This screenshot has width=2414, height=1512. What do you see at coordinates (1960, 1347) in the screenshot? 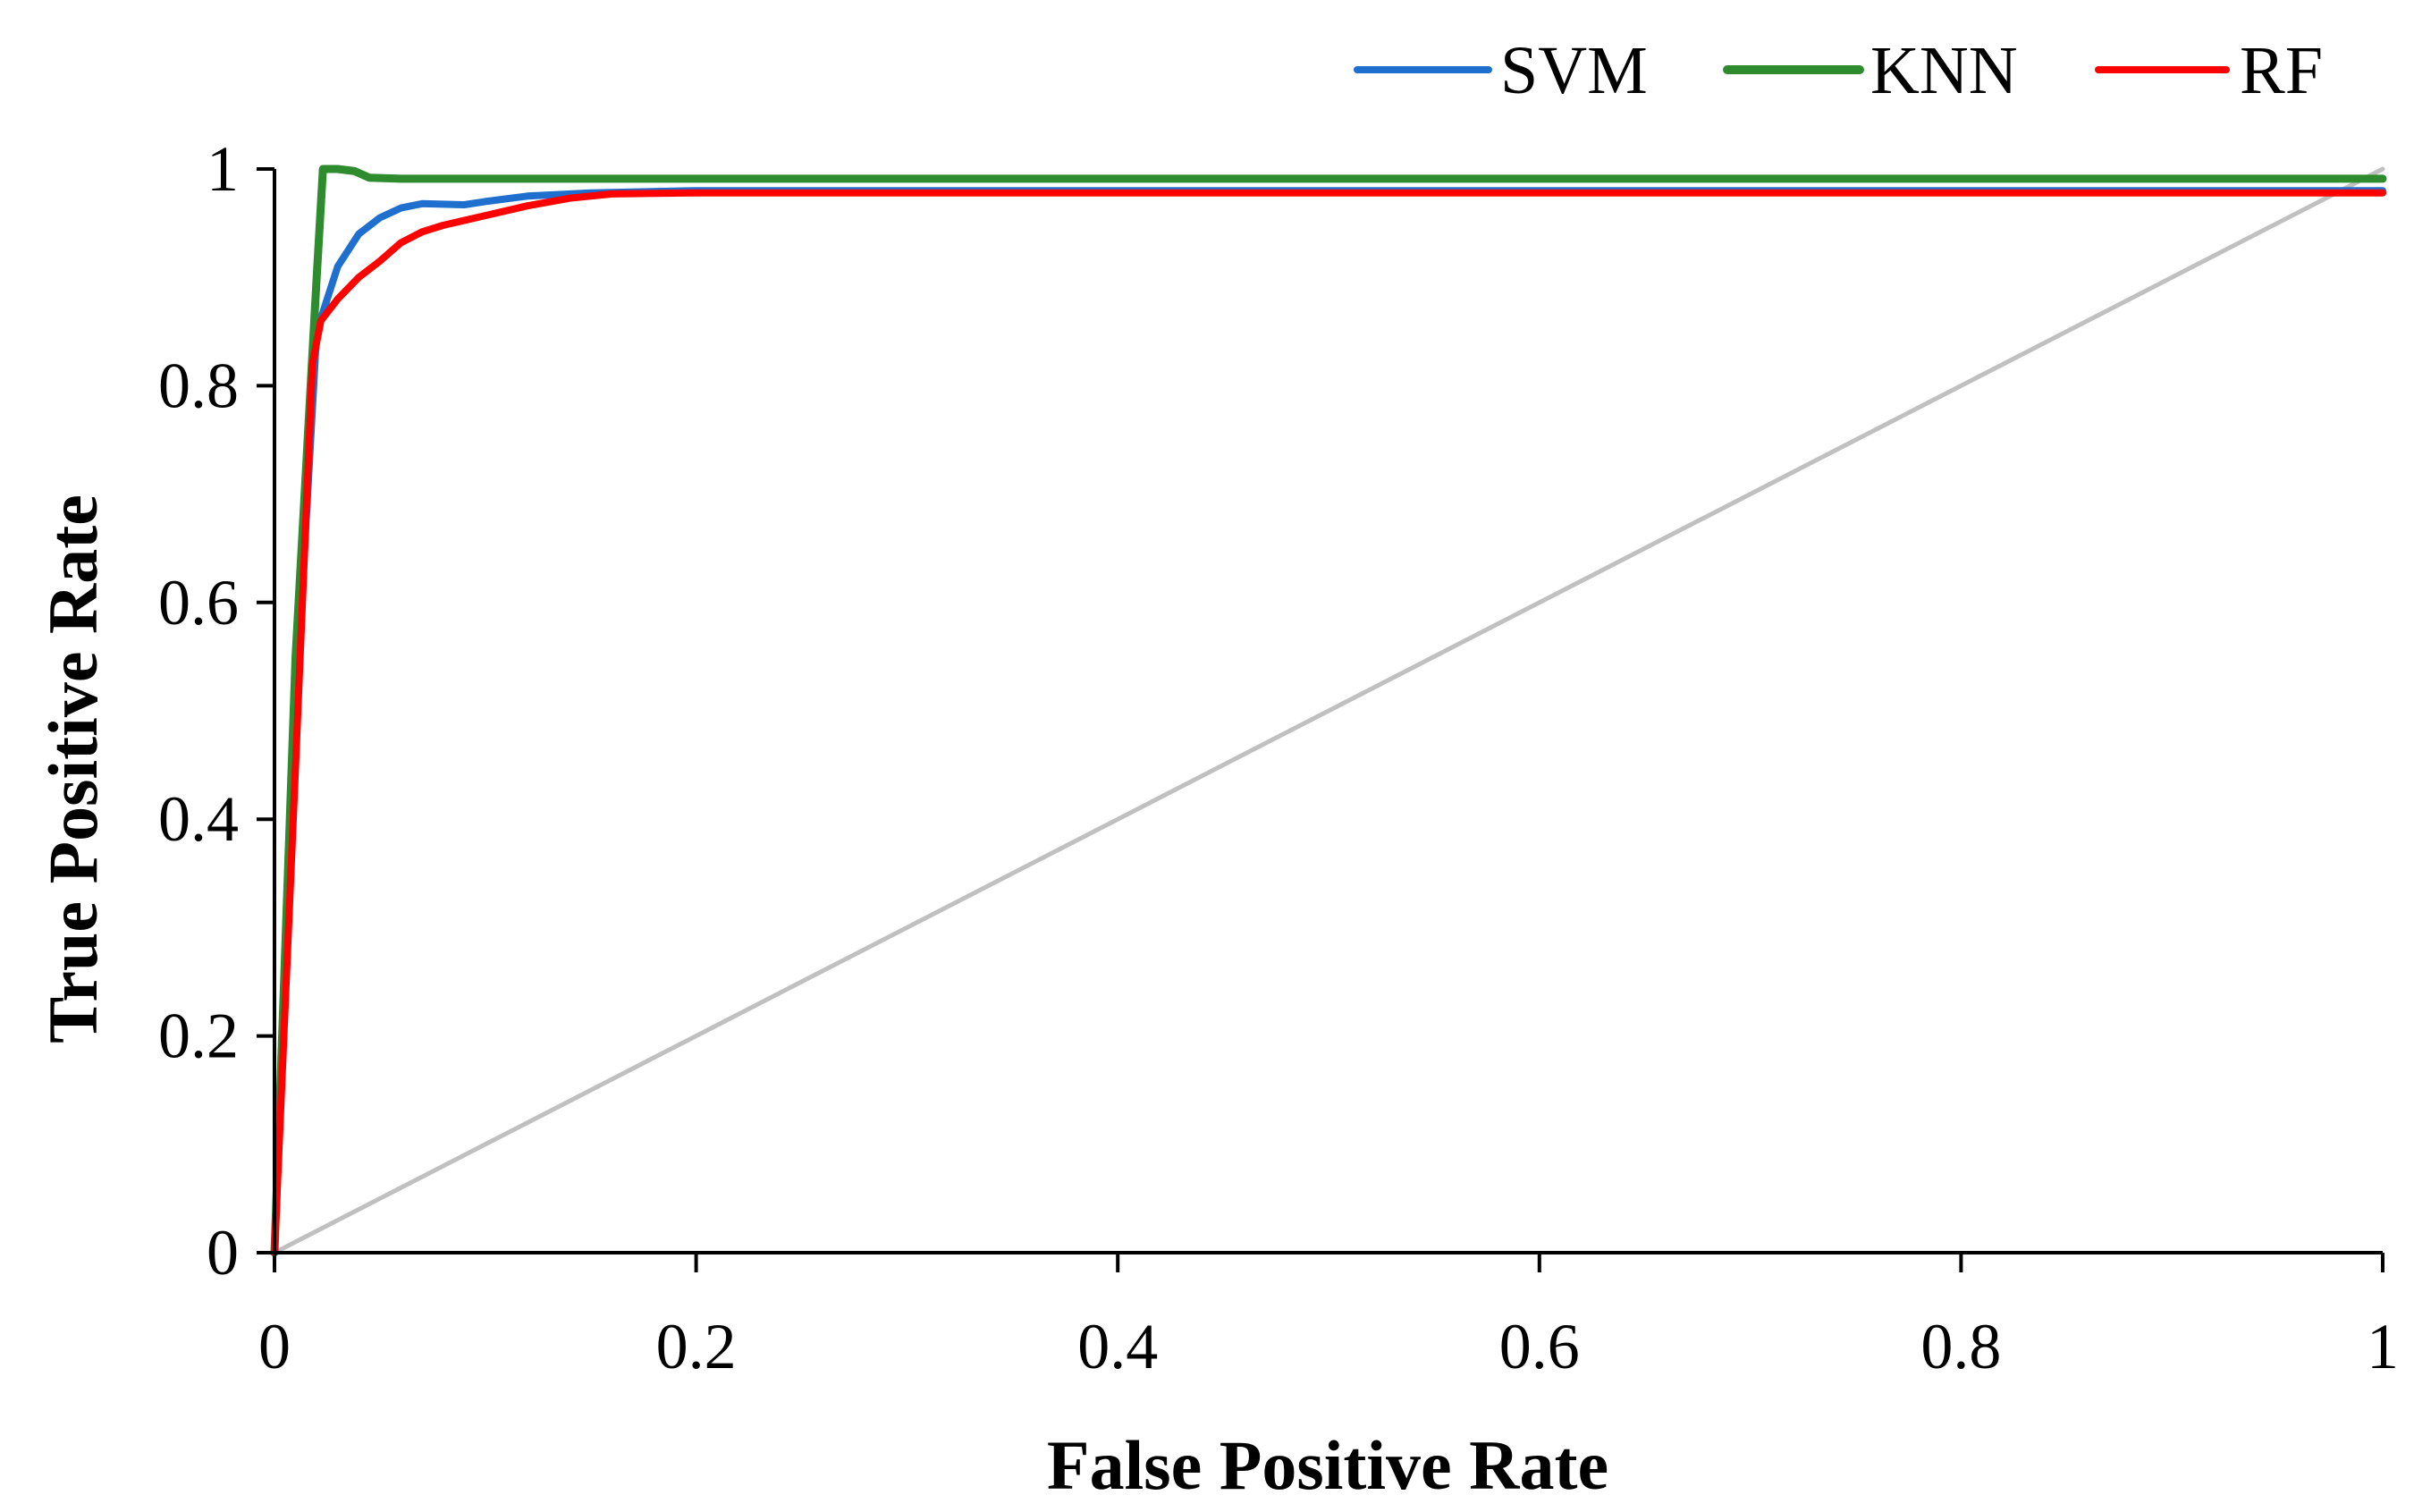
I see `x-tick-label: 0.8` at bounding box center [1960, 1347].